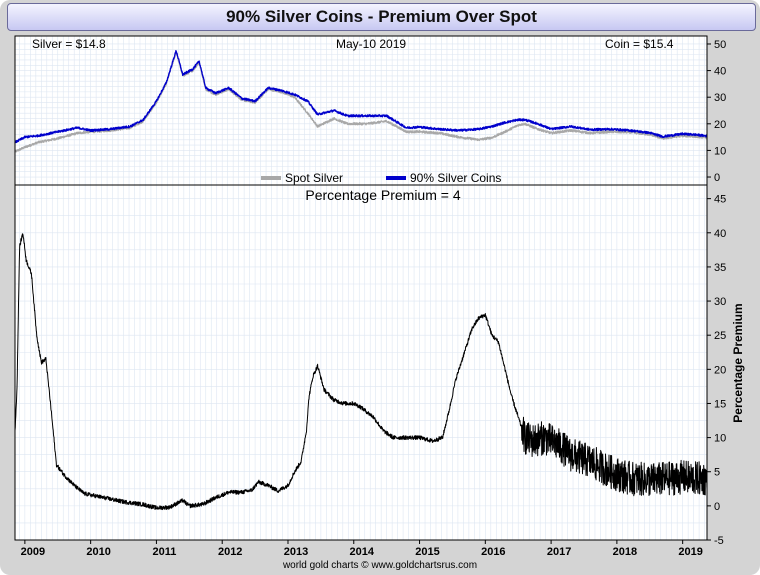  I want to click on y-tick-label-bottom: -5, so click(719, 541).